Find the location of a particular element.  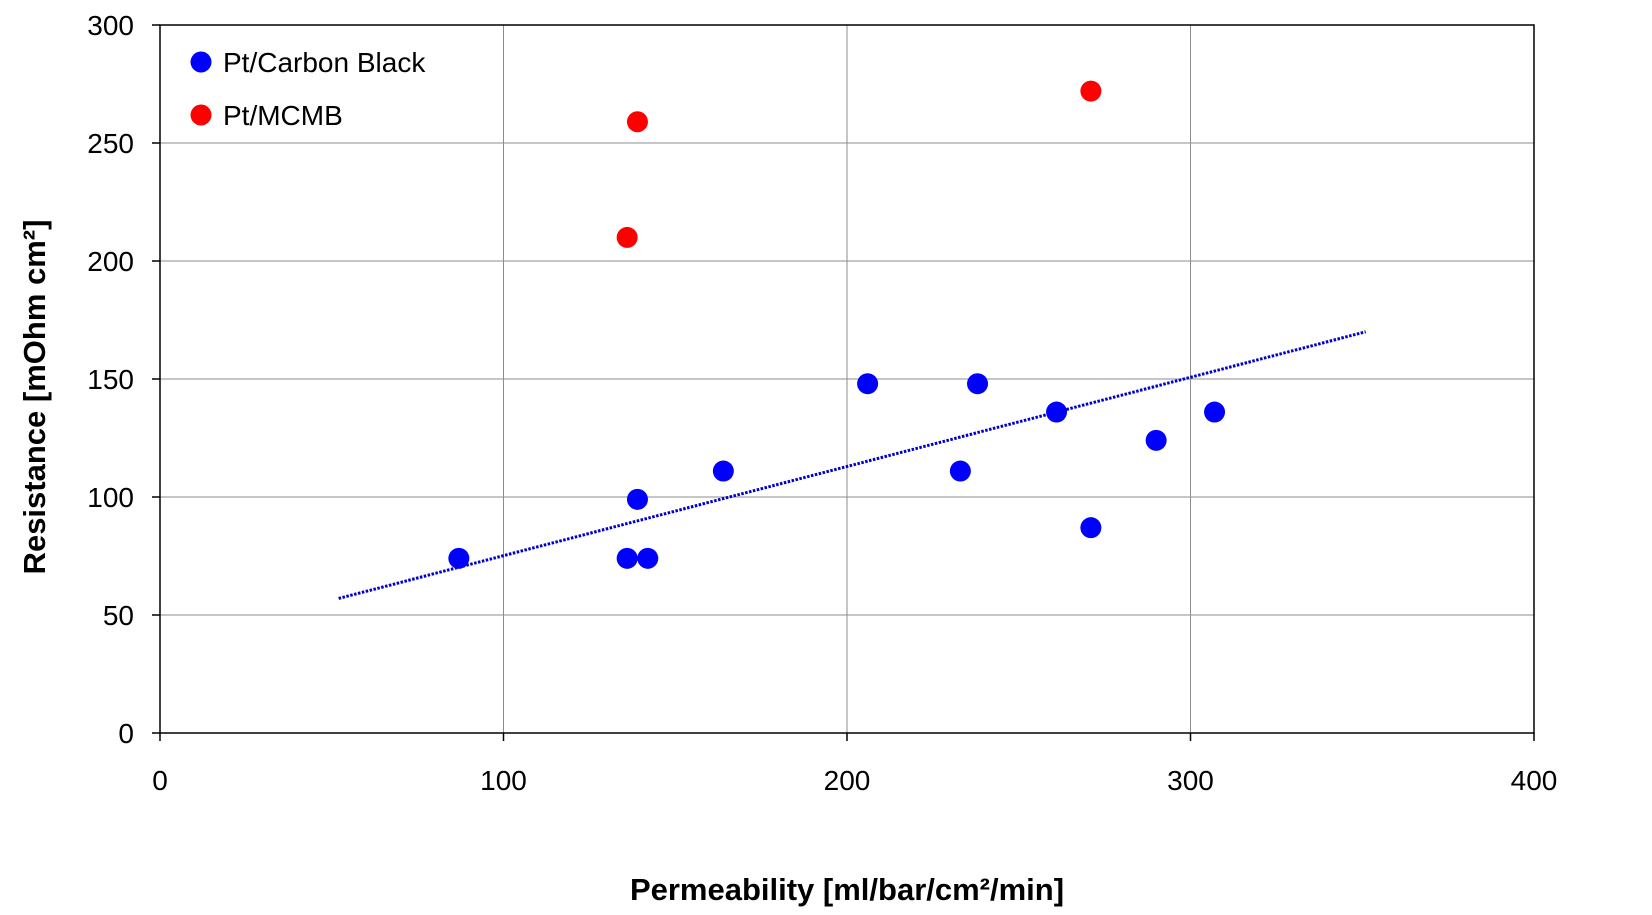

x-tick-label: 300 is located at coordinates (1190, 780).